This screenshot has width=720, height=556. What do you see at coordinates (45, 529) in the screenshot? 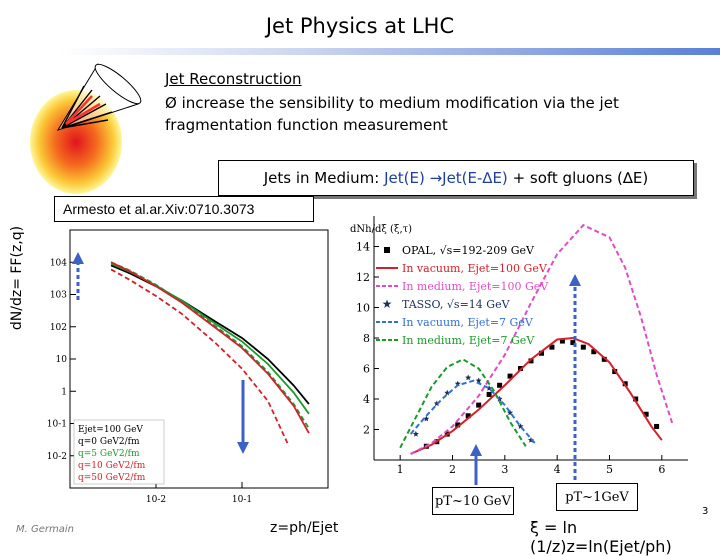
I see `footer-author: M. Germain` at bounding box center [45, 529].